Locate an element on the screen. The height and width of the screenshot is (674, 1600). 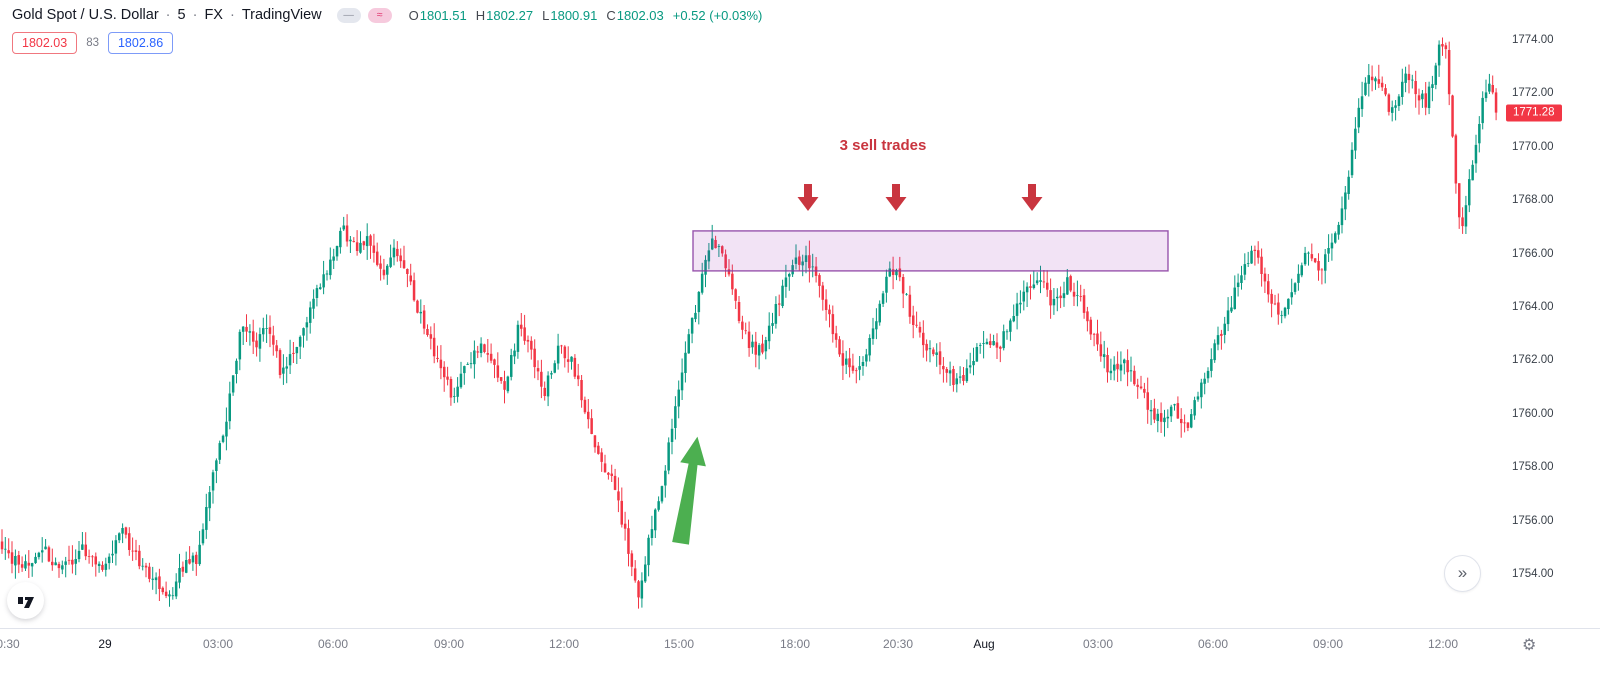
time-axis-label: Aug is located at coordinates (984, 644).